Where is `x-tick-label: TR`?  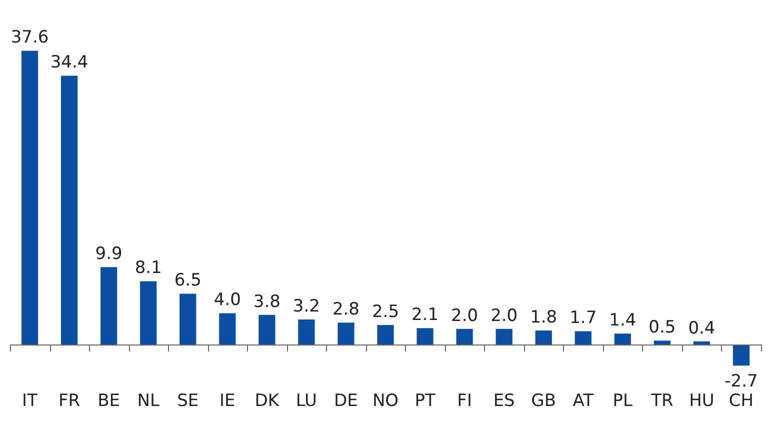
x-tick-label: TR is located at coordinates (662, 401).